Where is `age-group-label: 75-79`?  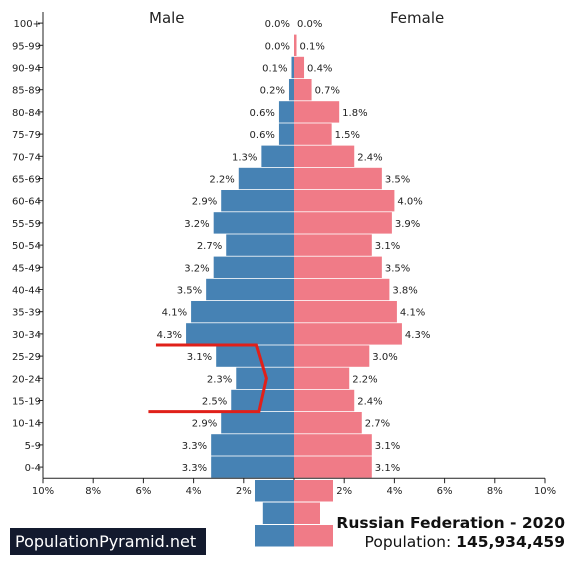
age-group-label: 75-79 is located at coordinates (26, 135).